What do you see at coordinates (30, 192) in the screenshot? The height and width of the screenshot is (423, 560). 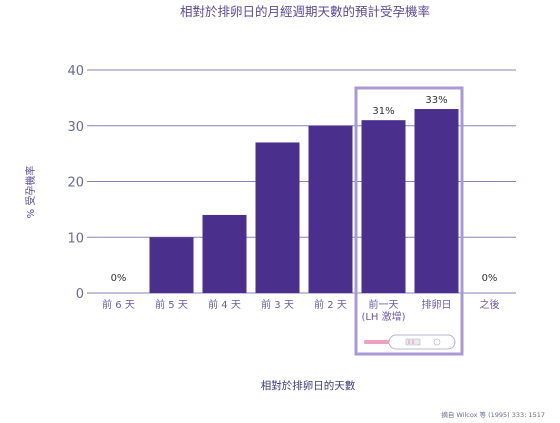 I see `y-axis-label: % 受孕機率` at bounding box center [30, 192].